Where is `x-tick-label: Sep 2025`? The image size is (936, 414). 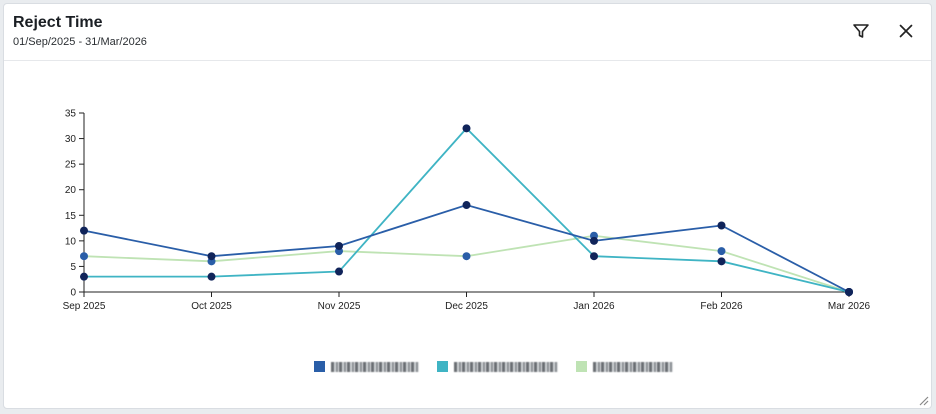 x-tick-label: Sep 2025 is located at coordinates (84, 306).